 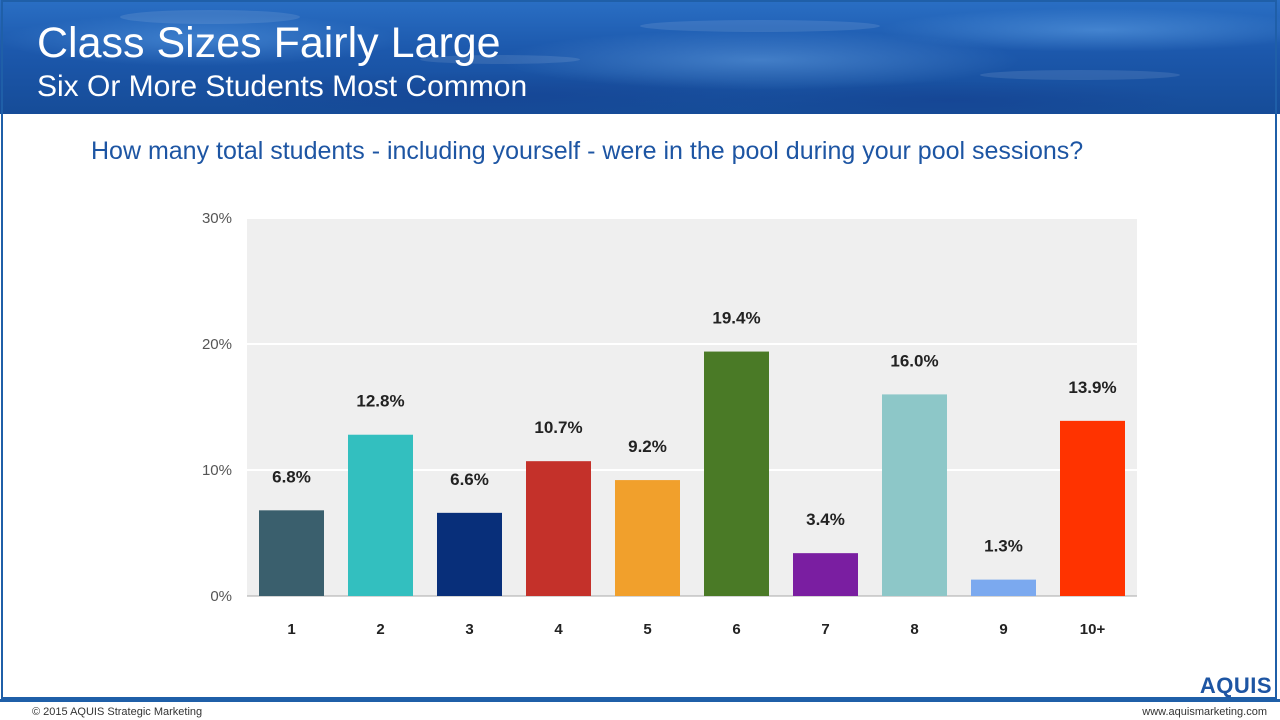 I want to click on data-label: 9.2%, so click(x=647, y=446).